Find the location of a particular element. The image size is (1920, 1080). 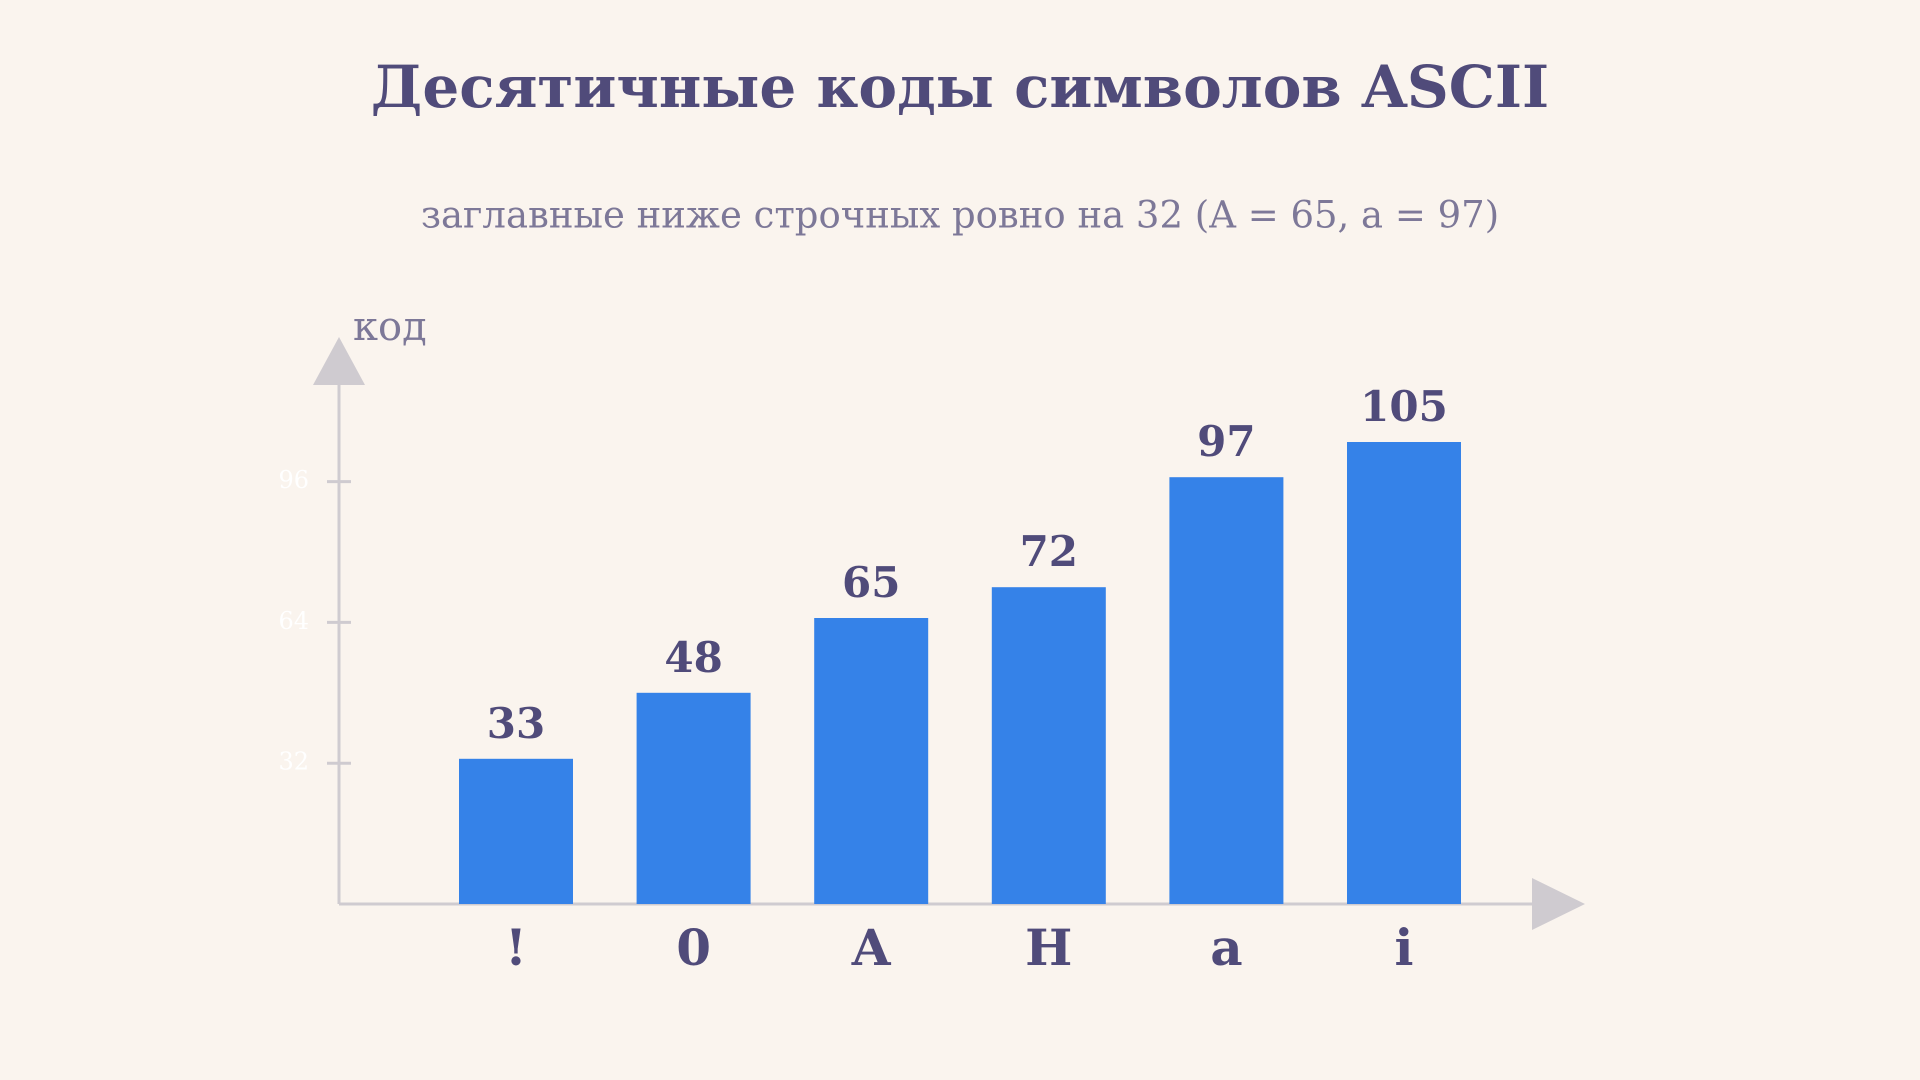

x-tick-label: 0 is located at coordinates (693, 947).